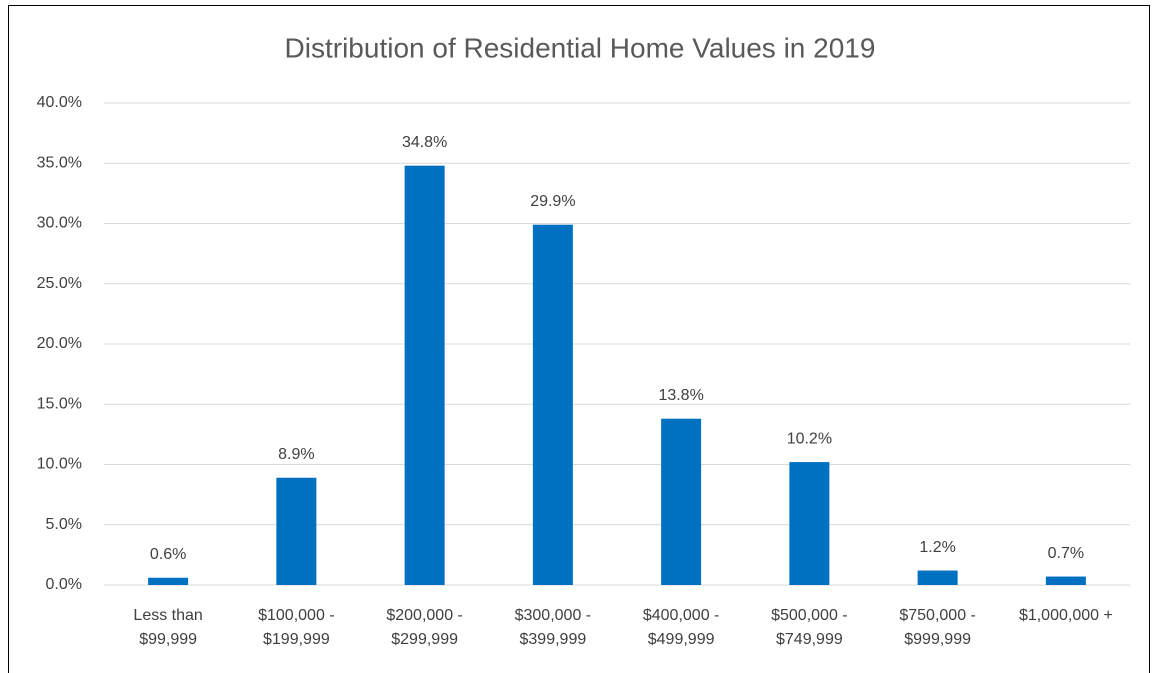 The image size is (1153, 673). I want to click on y-tick-label: 20.0%, so click(59, 343).